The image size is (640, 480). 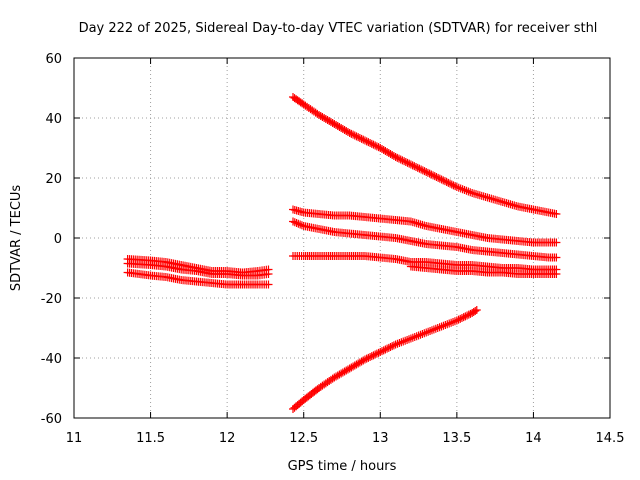 I want to click on y-tick-label: 20, so click(x=53, y=179).